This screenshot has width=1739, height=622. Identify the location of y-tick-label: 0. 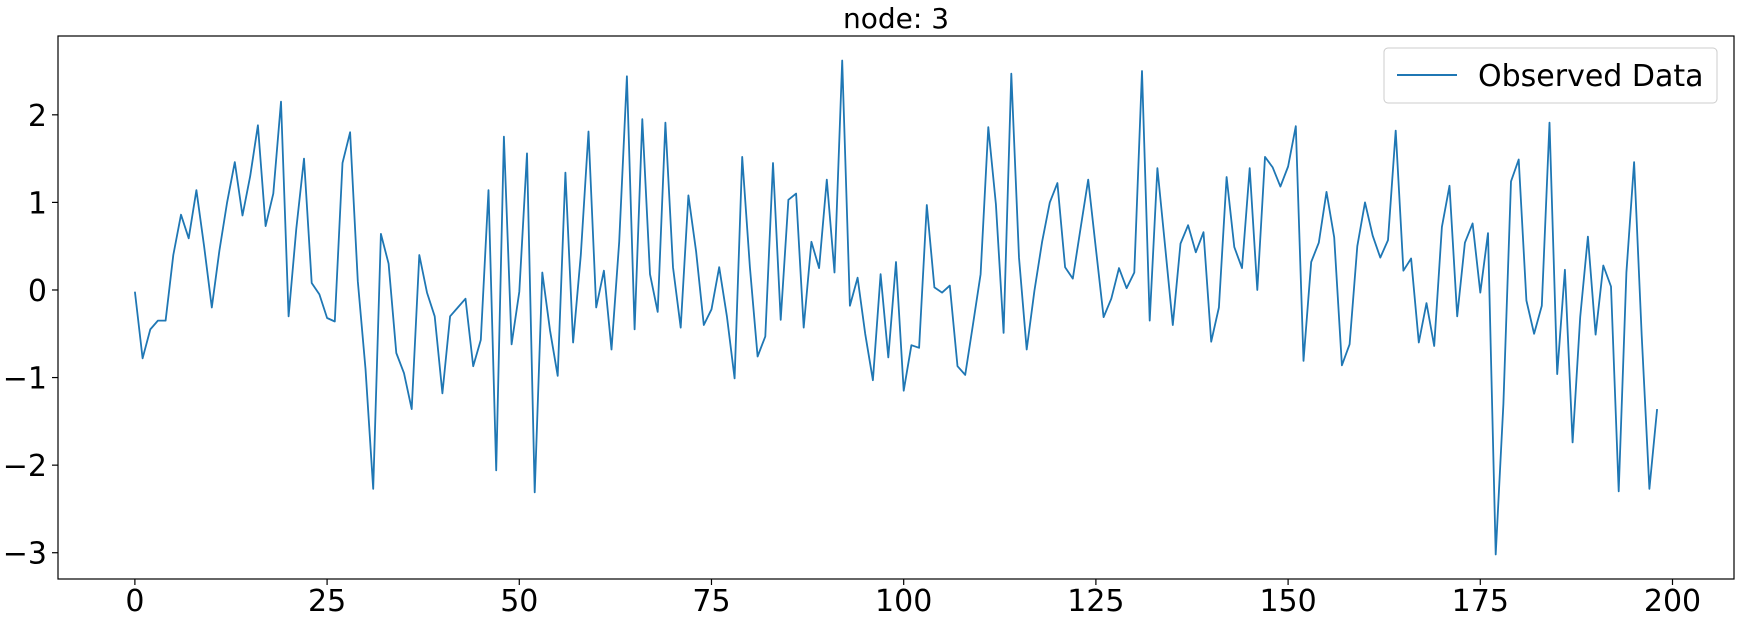
(37, 291).